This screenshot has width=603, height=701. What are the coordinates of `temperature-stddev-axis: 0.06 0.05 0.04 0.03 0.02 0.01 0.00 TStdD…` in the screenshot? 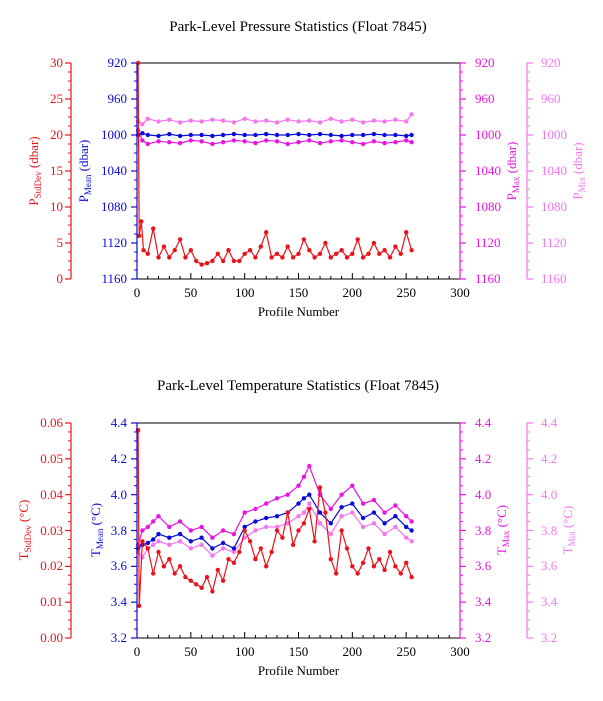 It's located at (44, 530).